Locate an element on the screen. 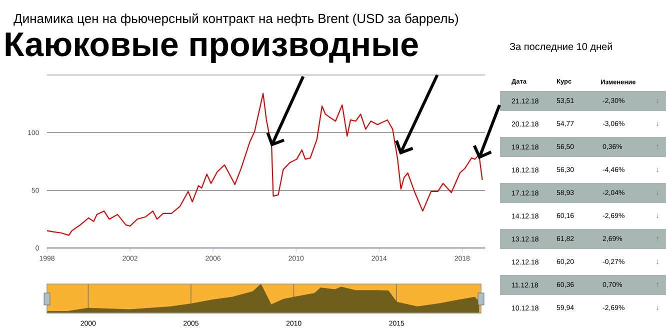 Image resolution: width=666 pixels, height=328 pixels. chart-title: Динамика цен на фьючерсный контракт на нефть Brent (USD за баррель) is located at coordinates (236, 19).